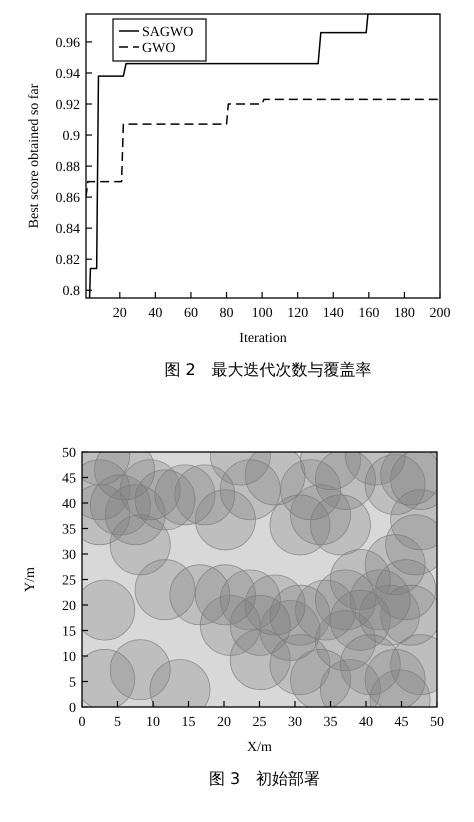  What do you see at coordinates (69, 581) in the screenshot?
I see `y-tick-label: 25` at bounding box center [69, 581].